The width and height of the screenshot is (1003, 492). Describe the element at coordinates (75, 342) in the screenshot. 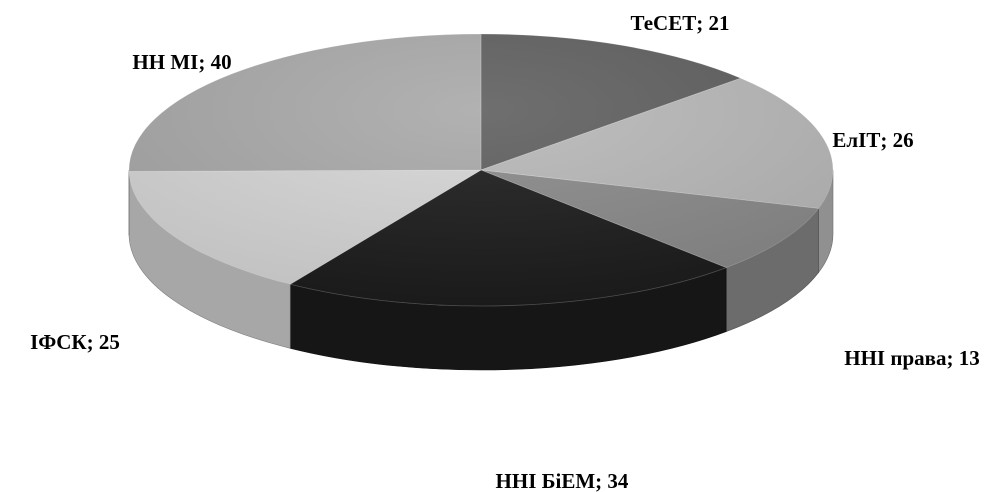

I see `slice-label-ifsk: ІФСК; 25` at that location.